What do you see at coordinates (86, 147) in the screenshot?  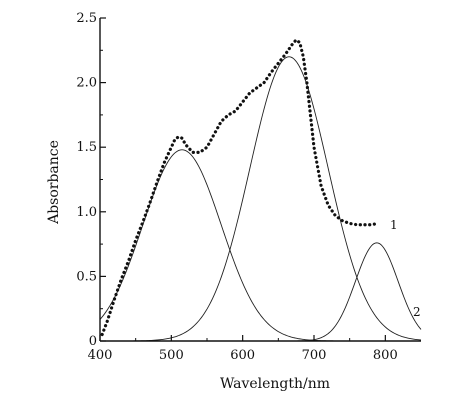 I see `y-tick-label: 1.5` at bounding box center [86, 147].